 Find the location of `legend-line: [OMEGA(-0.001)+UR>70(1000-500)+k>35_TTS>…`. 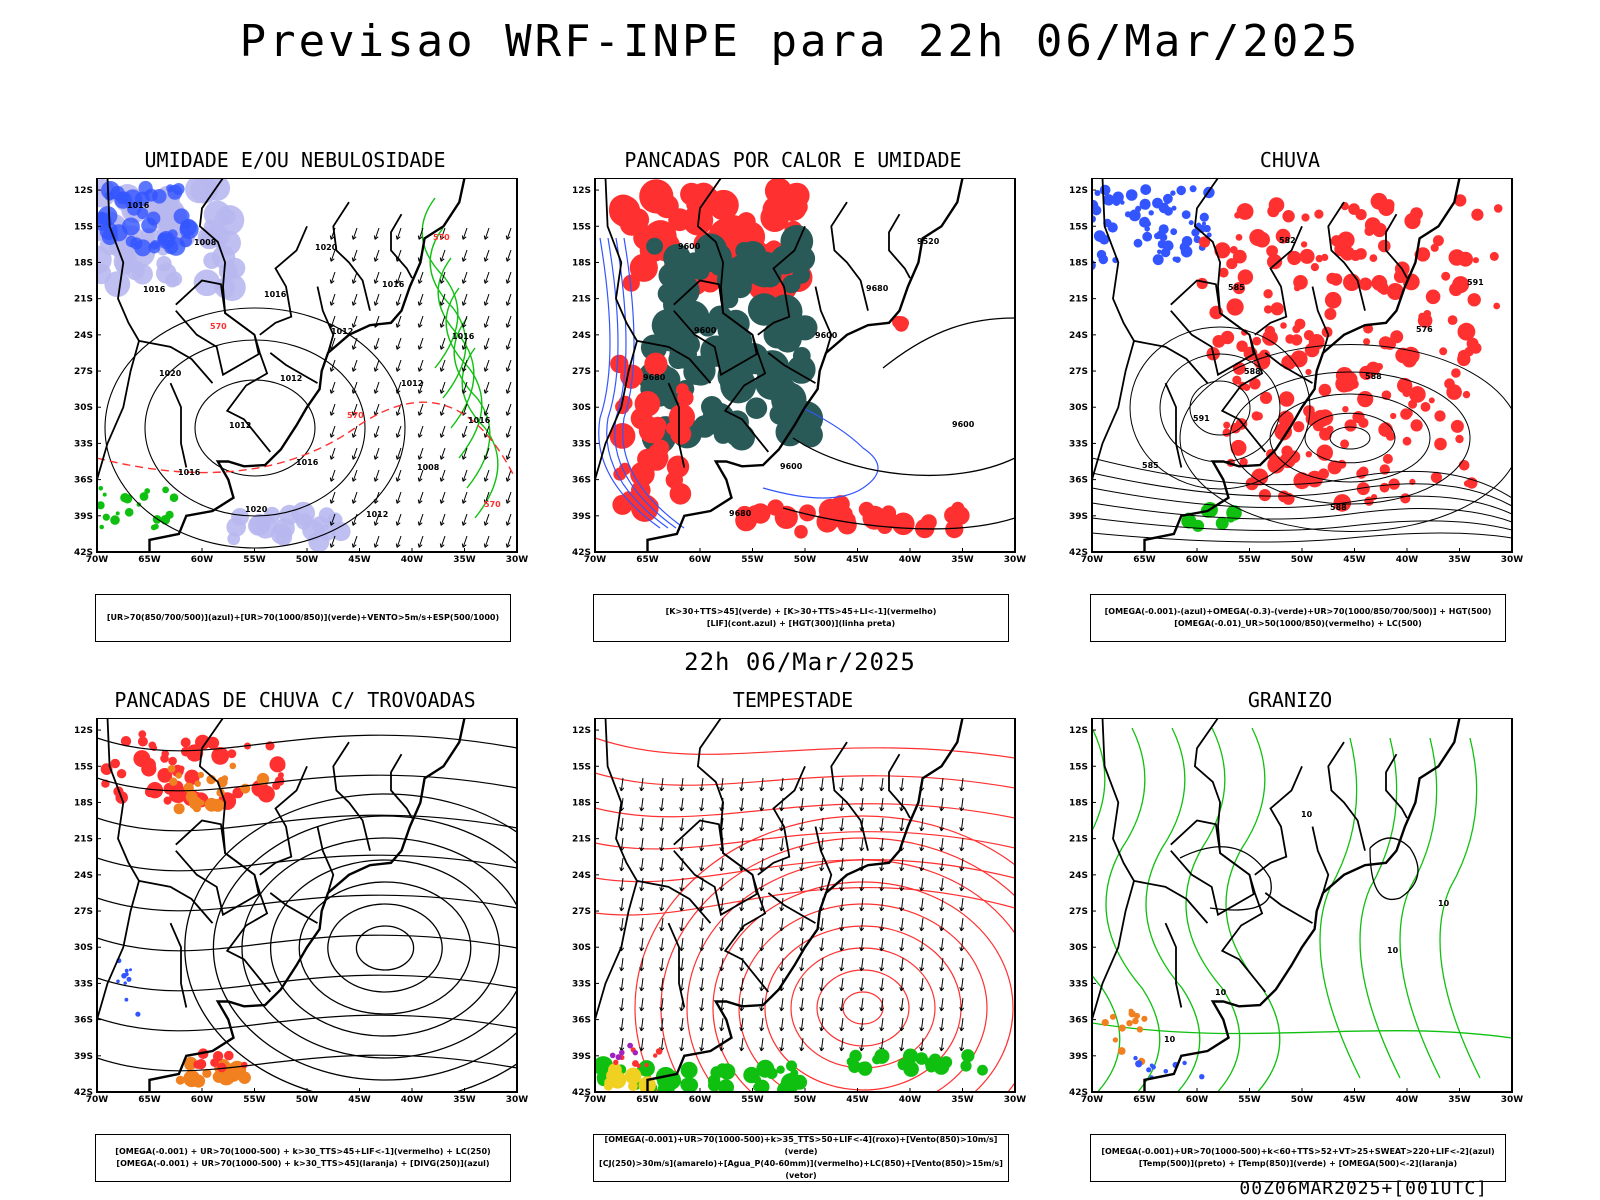

legend-line: [OMEGA(-0.001)+UR>70(1000-500)+k>35_TTS>… is located at coordinates (801, 1145).